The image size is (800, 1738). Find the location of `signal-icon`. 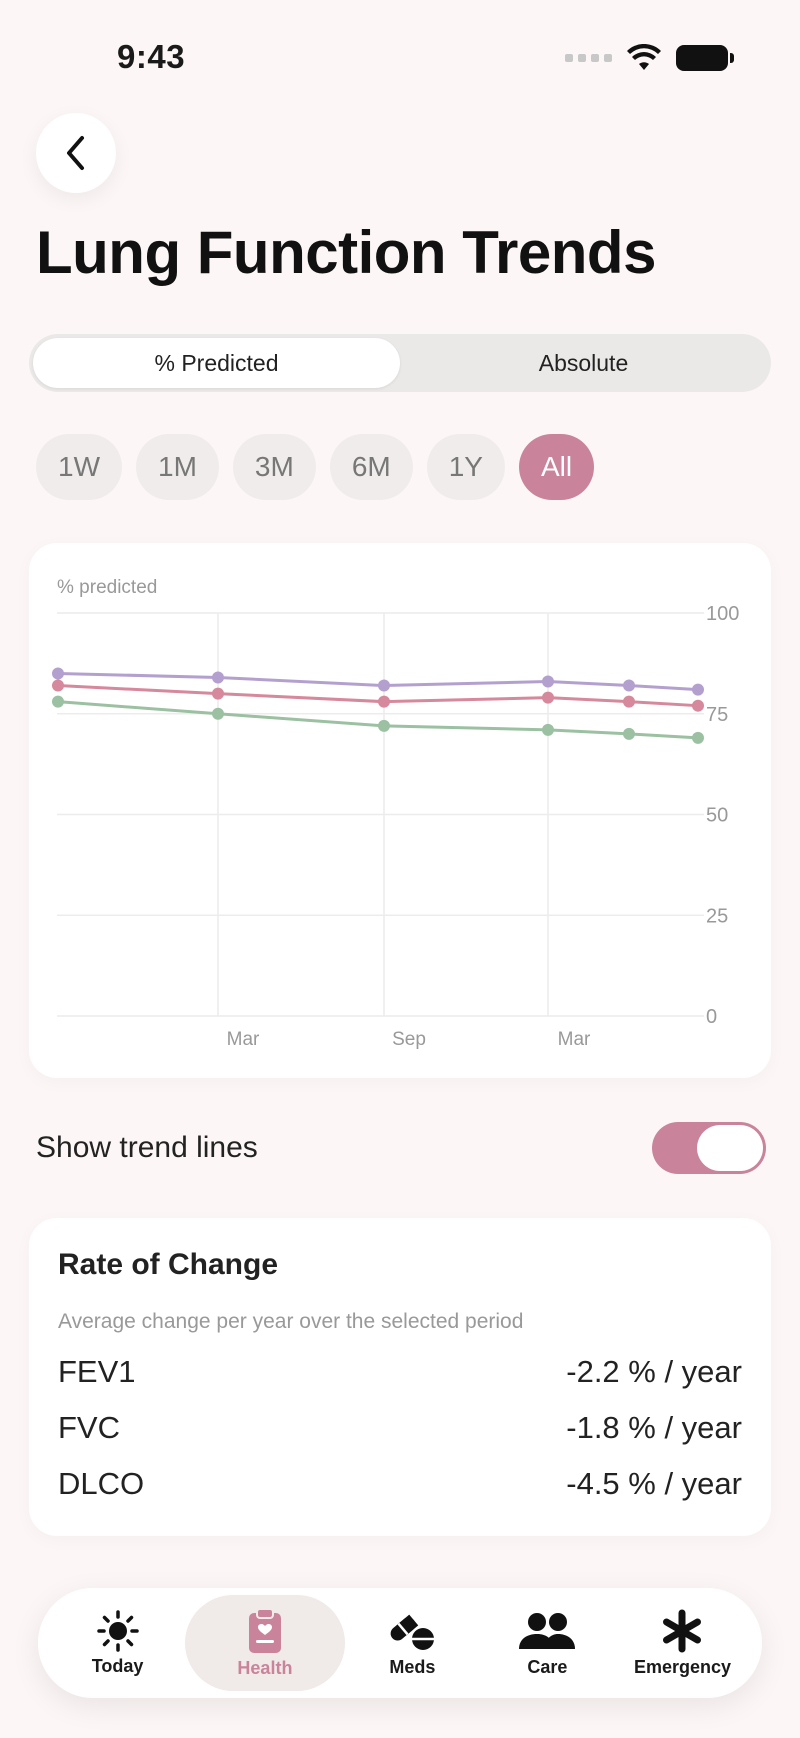

signal-icon is located at coordinates (588, 58).